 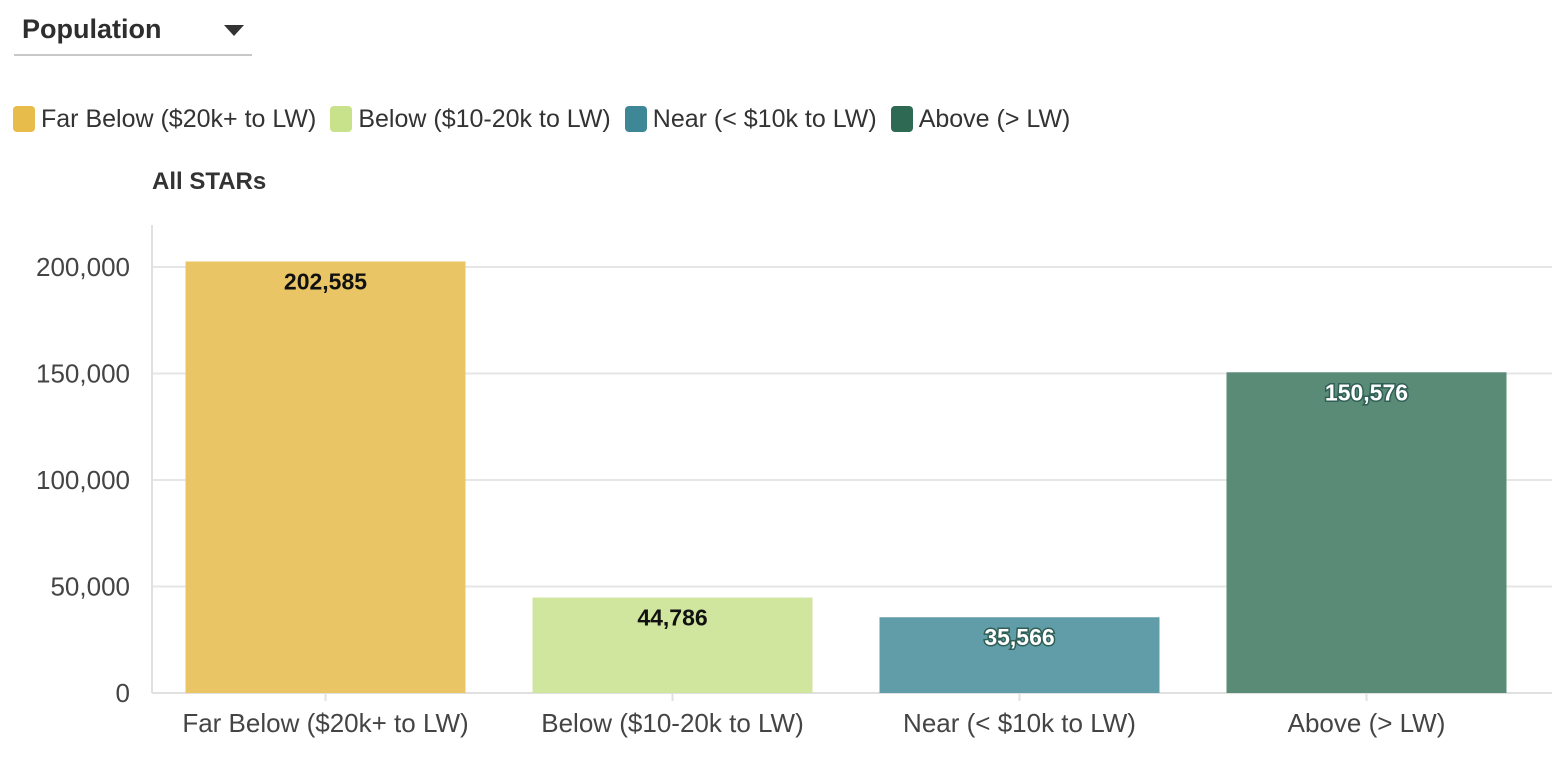 I want to click on legend-item-near: Near (< $10k to LW), so click(x=750, y=119).